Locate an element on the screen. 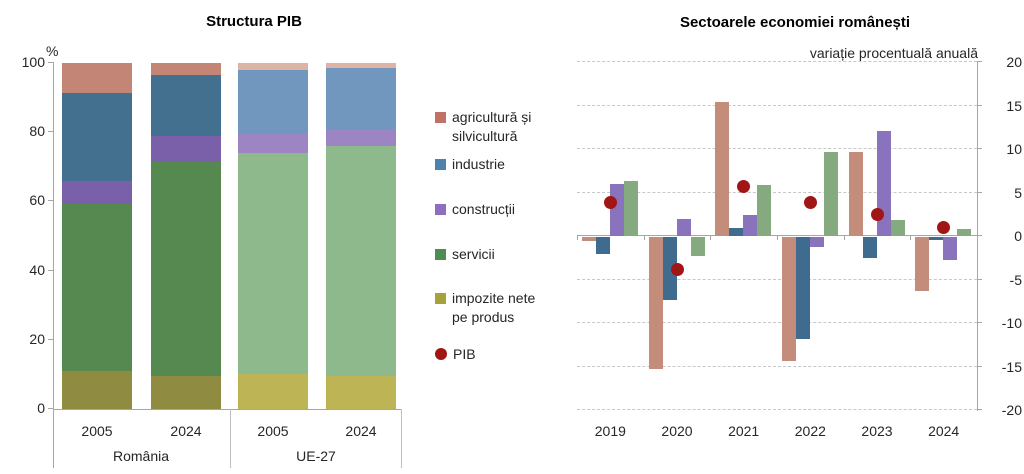  legend-square-marker-industrie is located at coordinates (440, 164).